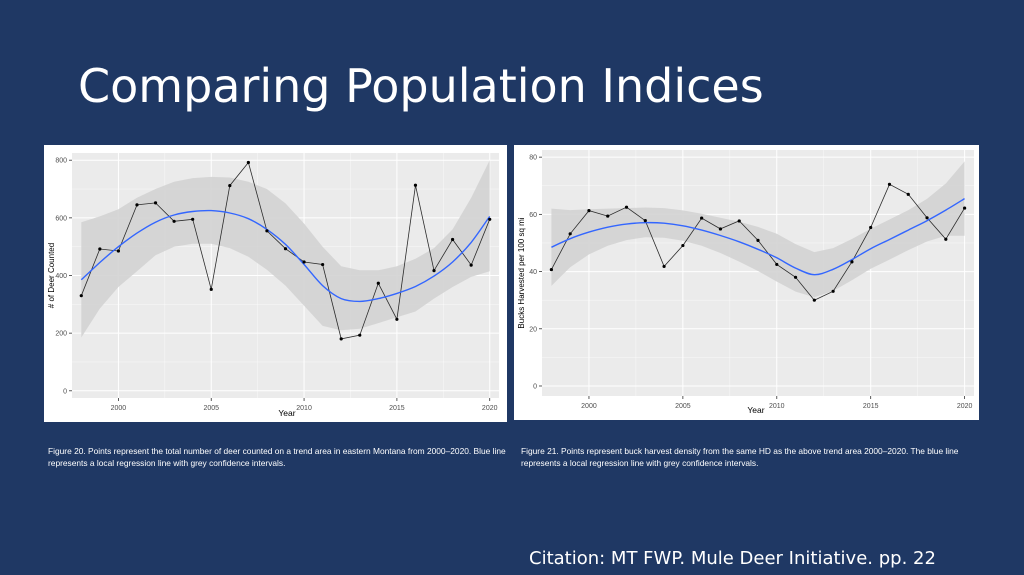 The height and width of the screenshot is (575, 1024). Describe the element at coordinates (533, 272) in the screenshot. I see `y-tick-label: 40` at that location.